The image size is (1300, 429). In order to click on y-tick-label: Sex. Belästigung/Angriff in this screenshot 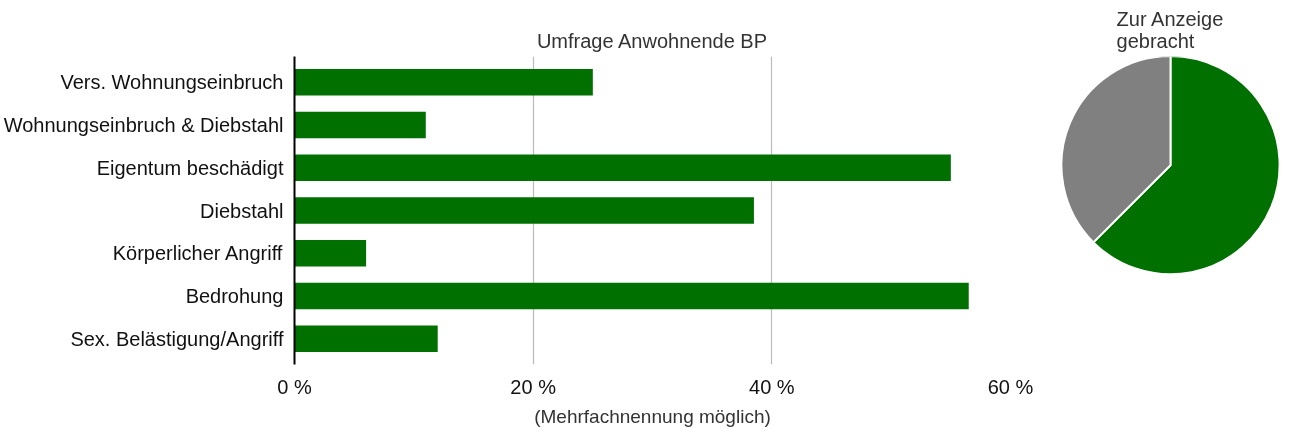, I will do `click(177, 338)`.